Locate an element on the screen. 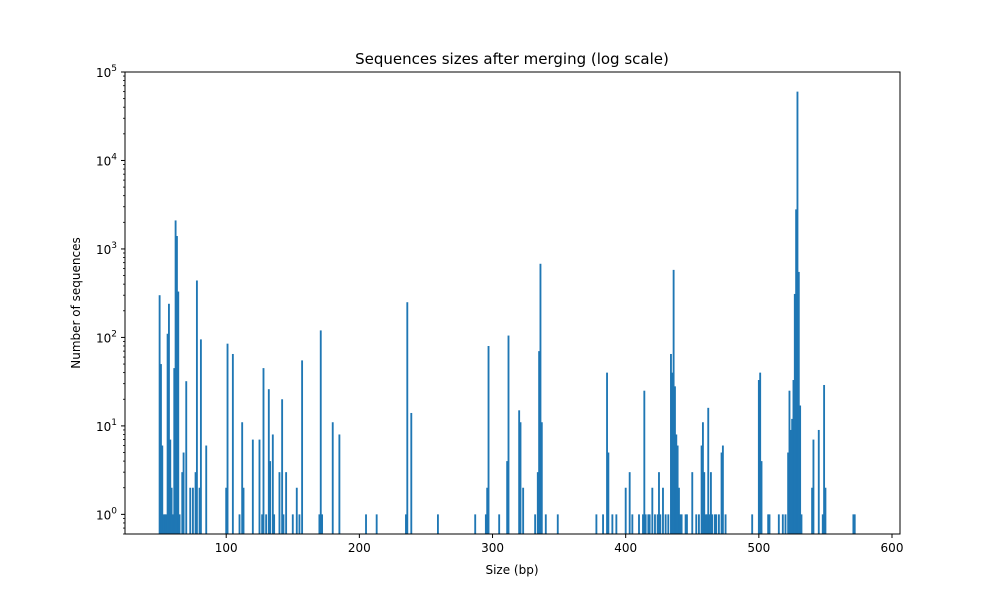 Image resolution: width=1000 pixels, height=604 pixels. y-tick-label: 10⁰ is located at coordinates (106, 514).